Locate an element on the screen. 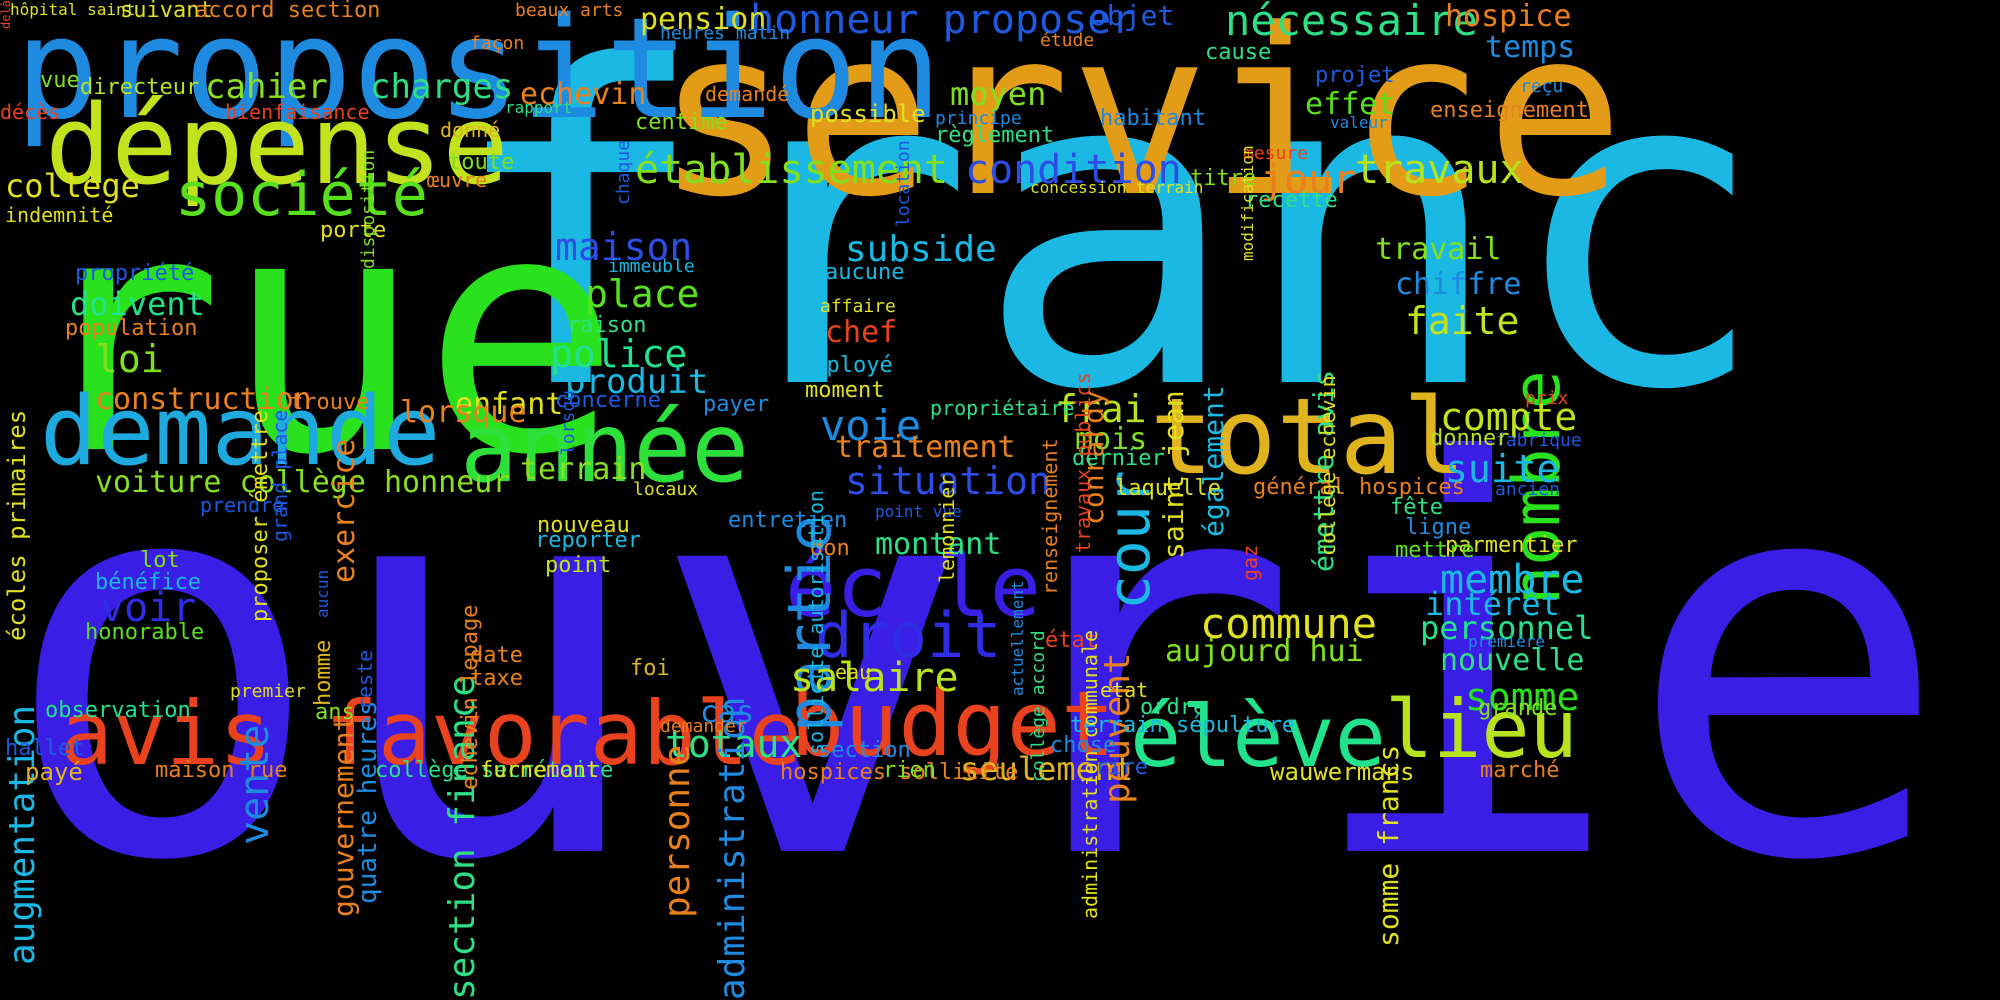 The image size is (2000, 1000). word-51: chef is located at coordinates (861, 332).